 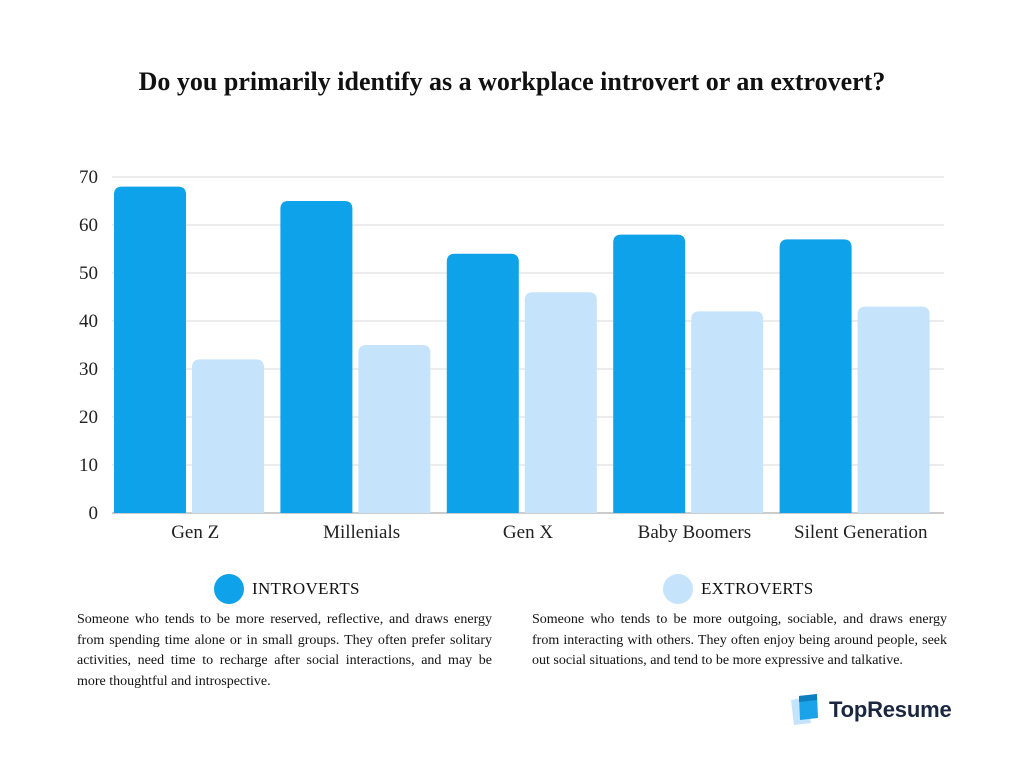 I want to click on brand-logo: TopResume, so click(x=871, y=710).